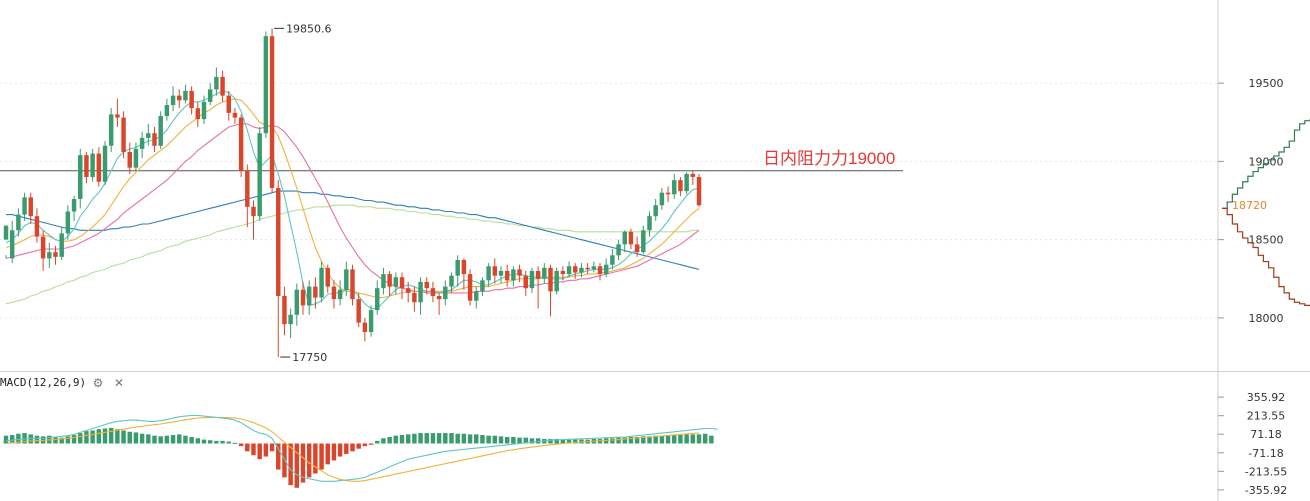 The width and height of the screenshot is (1310, 501). Describe the element at coordinates (119, 383) in the screenshot. I see `close-icon: ✕` at that location.